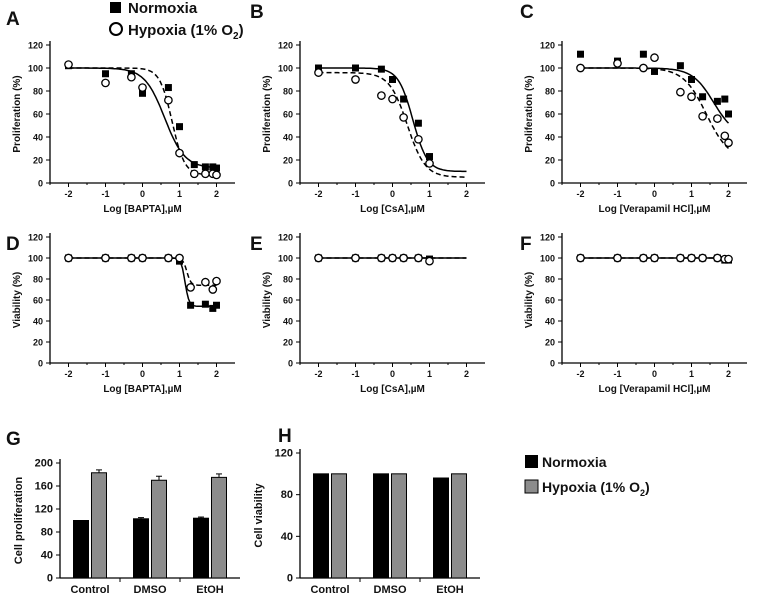  What do you see at coordinates (587, 476) in the screenshot?
I see `legend-bar: Normoxia Hypoxia (1% O2)` at bounding box center [587, 476].